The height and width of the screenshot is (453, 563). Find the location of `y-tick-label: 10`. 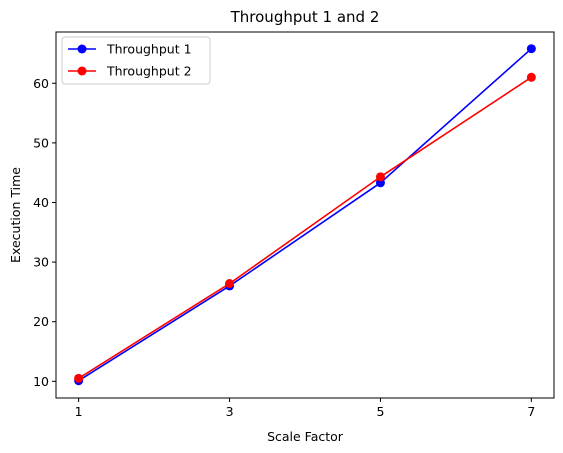

y-tick-label: 10 is located at coordinates (41, 381).